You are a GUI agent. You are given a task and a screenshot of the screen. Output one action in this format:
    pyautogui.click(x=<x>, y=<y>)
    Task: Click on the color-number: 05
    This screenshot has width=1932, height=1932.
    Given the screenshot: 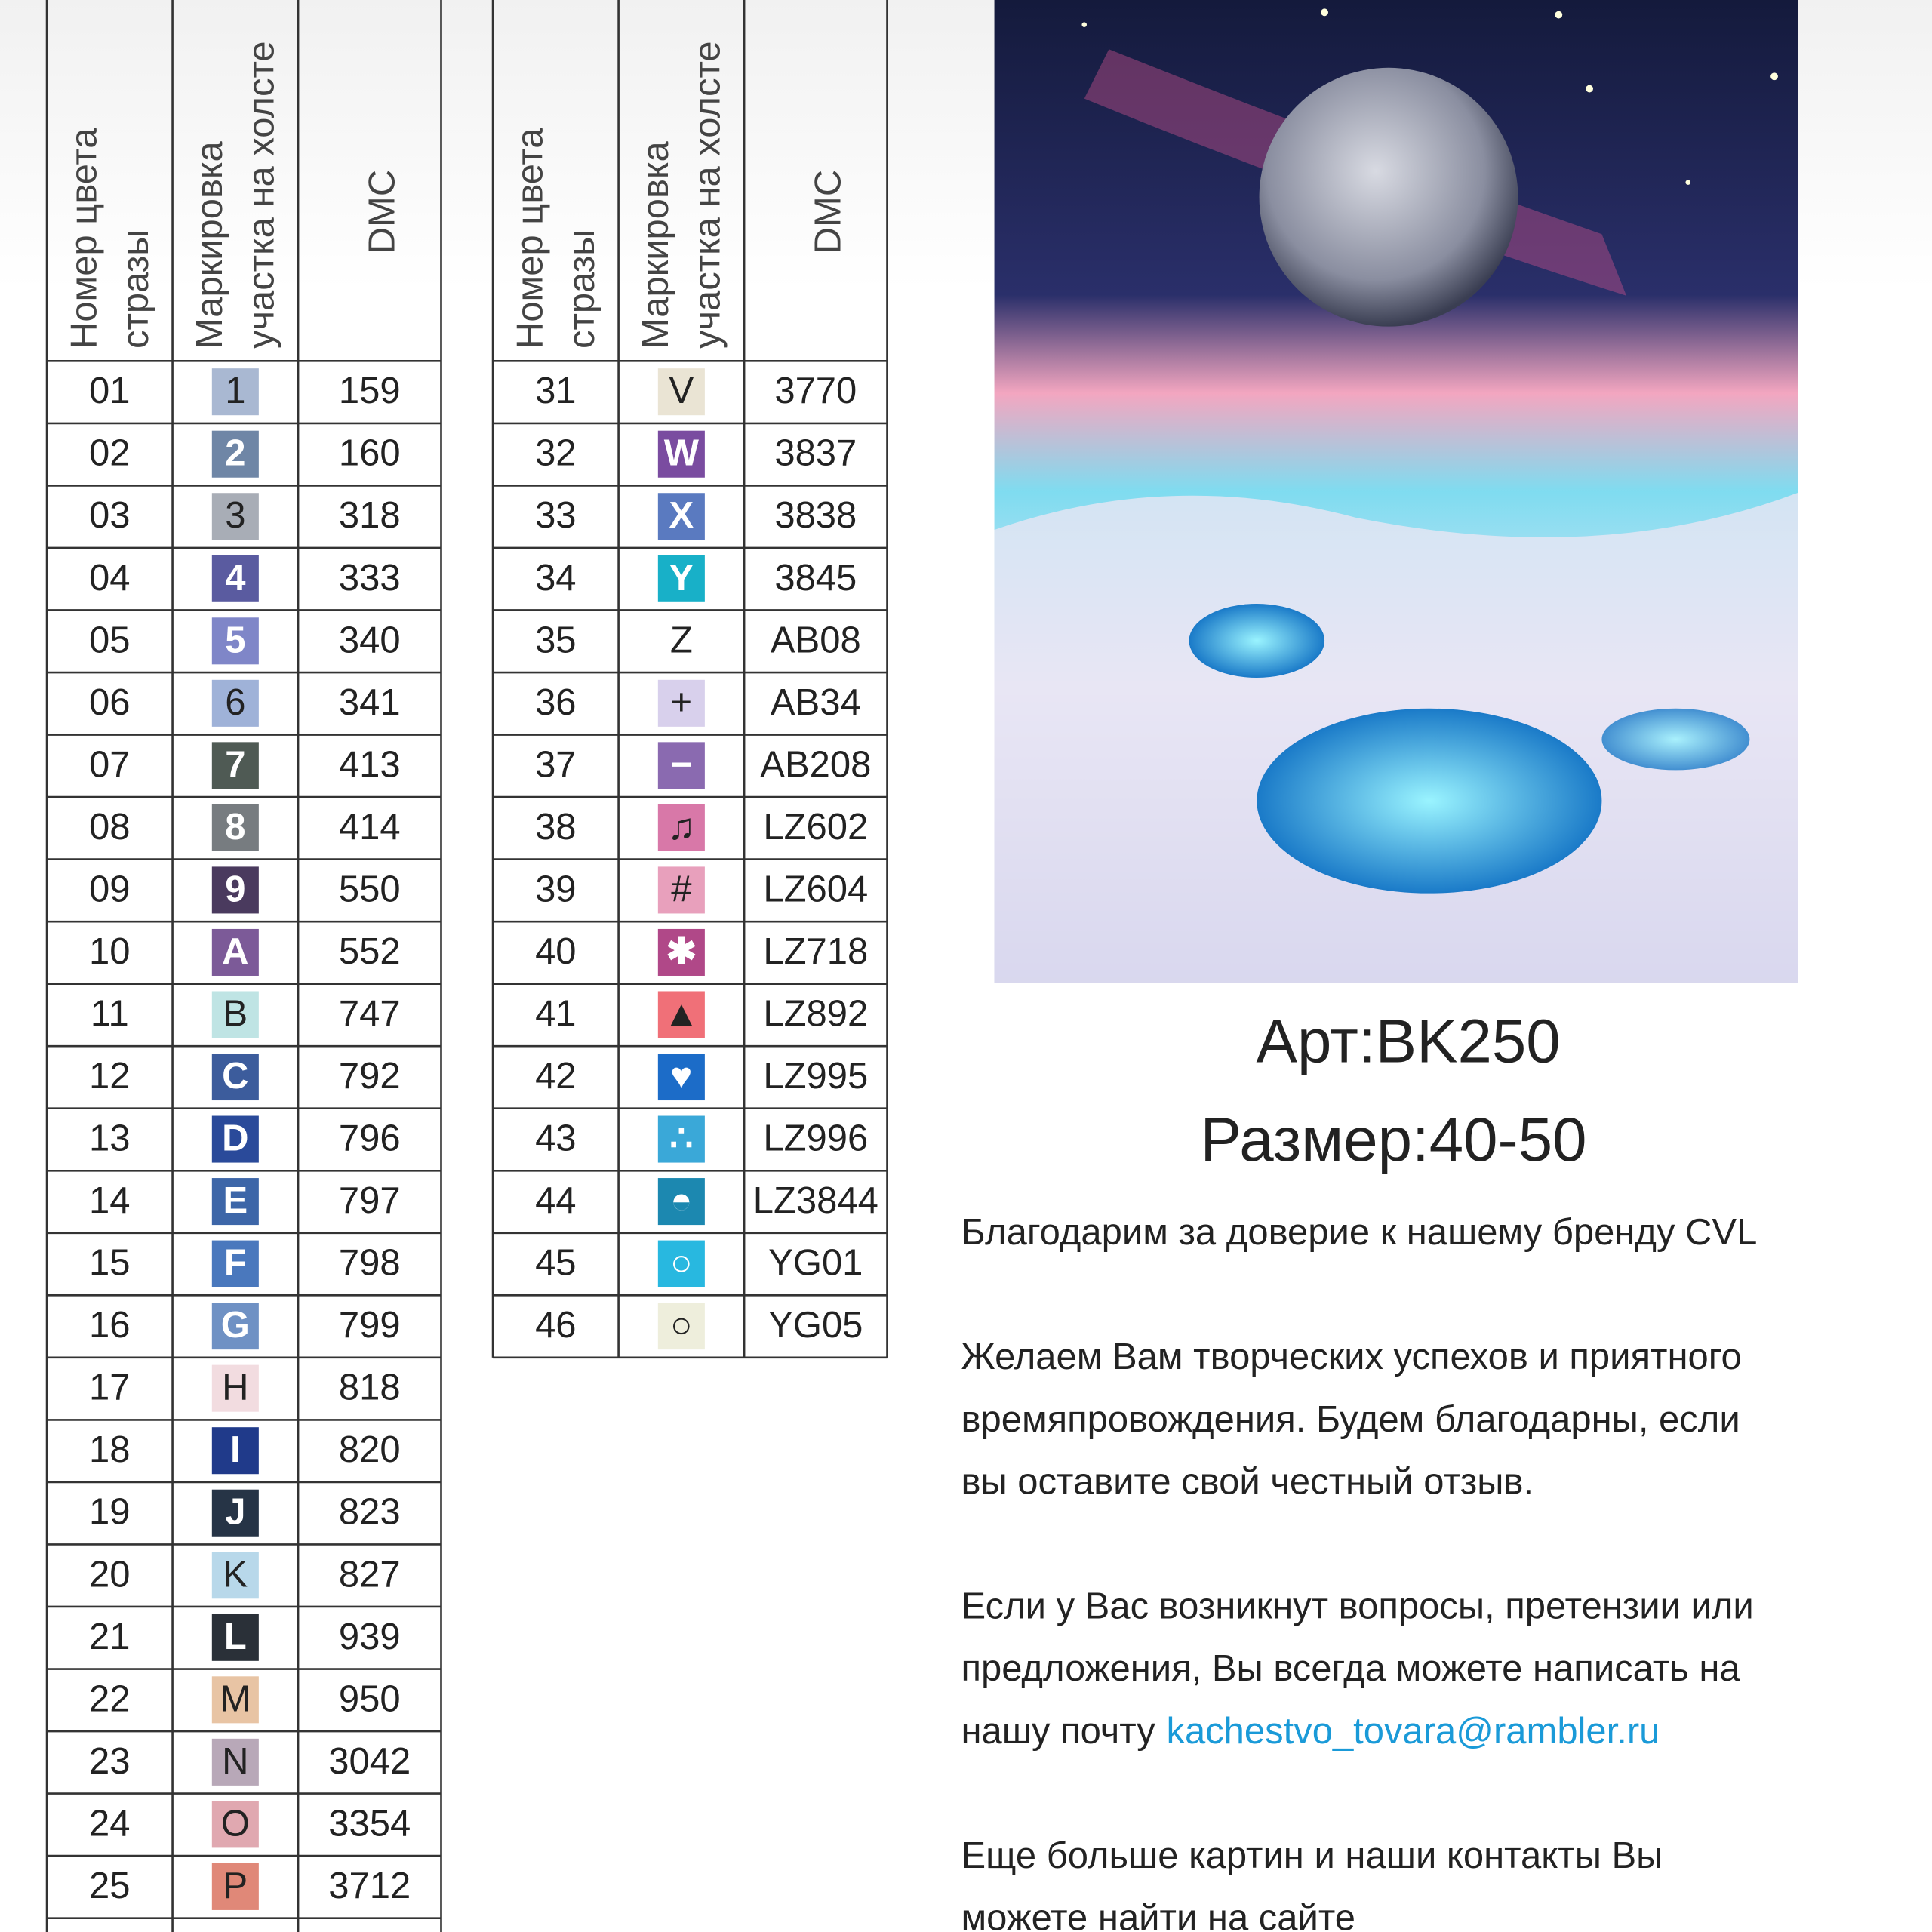 What is the action you would take?
    pyautogui.click(x=109, y=640)
    